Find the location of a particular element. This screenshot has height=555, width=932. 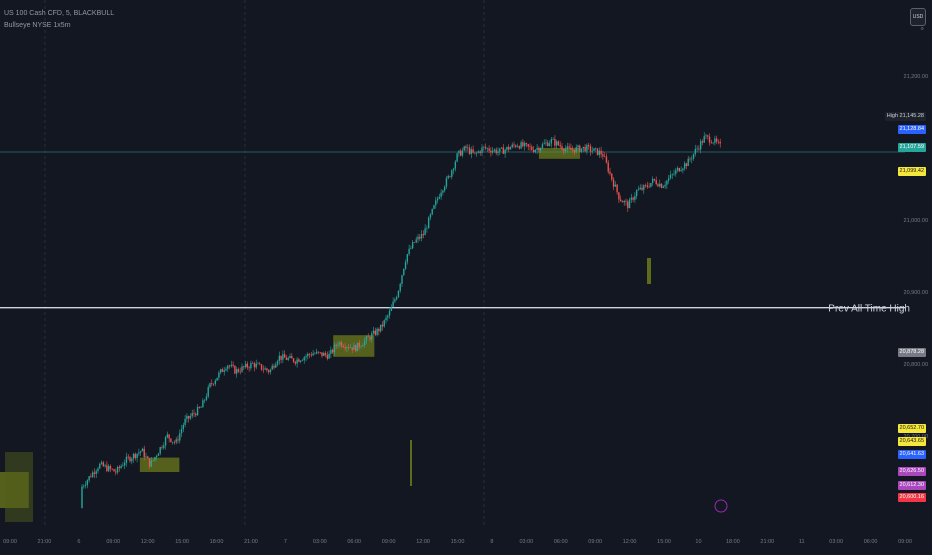

x-tick-label: 8 is located at coordinates (491, 542).